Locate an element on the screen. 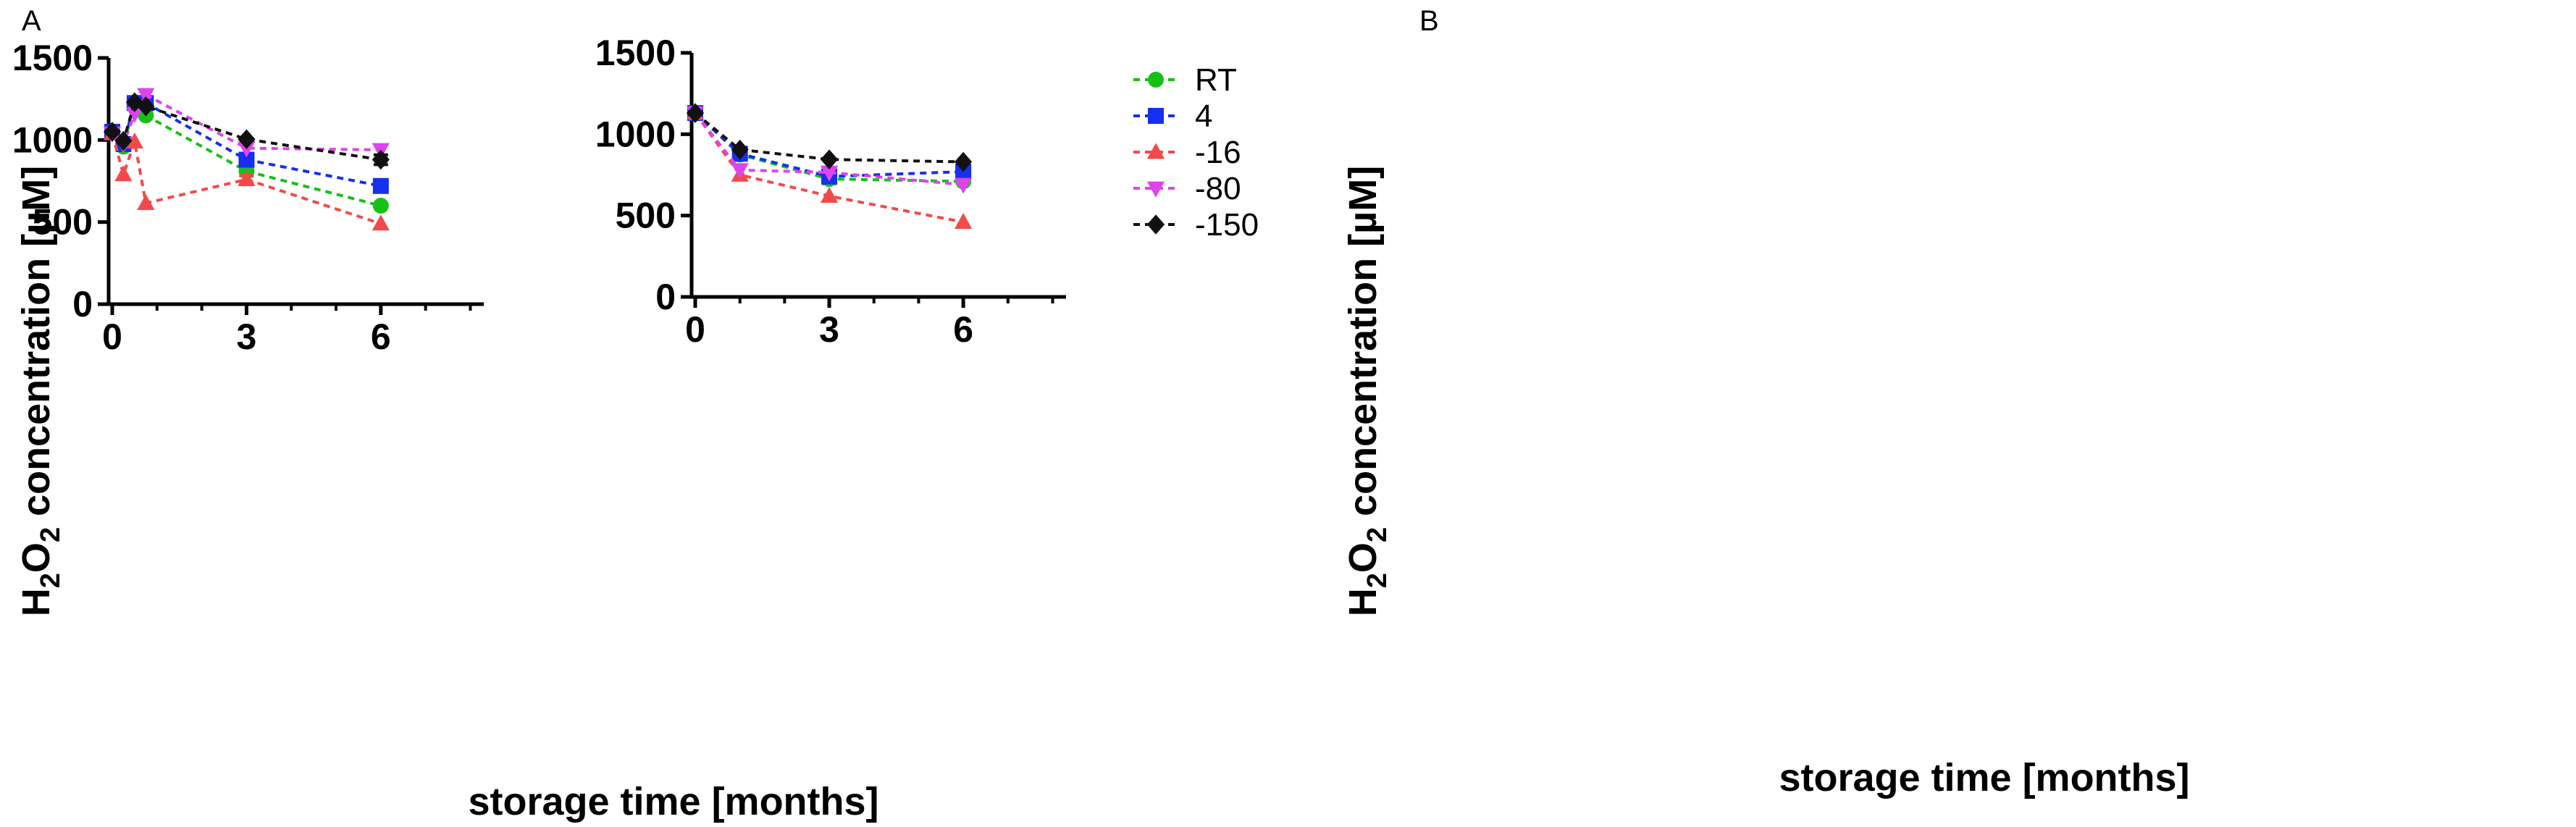  panel-b-x-tick-label: 3 is located at coordinates (829, 329).